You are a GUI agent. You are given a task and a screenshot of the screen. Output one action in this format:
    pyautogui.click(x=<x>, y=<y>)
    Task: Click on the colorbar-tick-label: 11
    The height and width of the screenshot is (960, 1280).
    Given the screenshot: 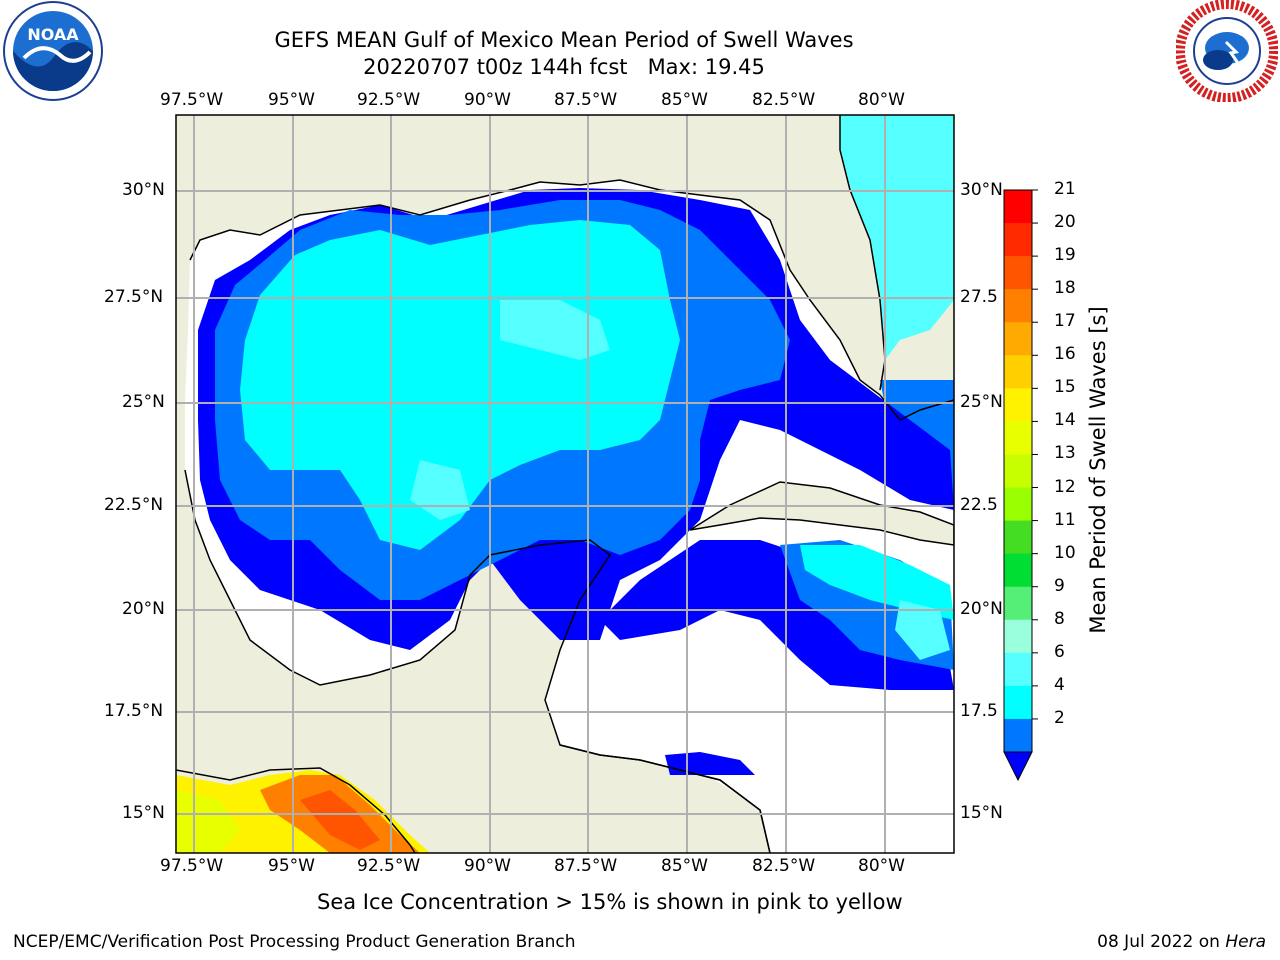 What is the action you would take?
    pyautogui.click(x=1065, y=519)
    